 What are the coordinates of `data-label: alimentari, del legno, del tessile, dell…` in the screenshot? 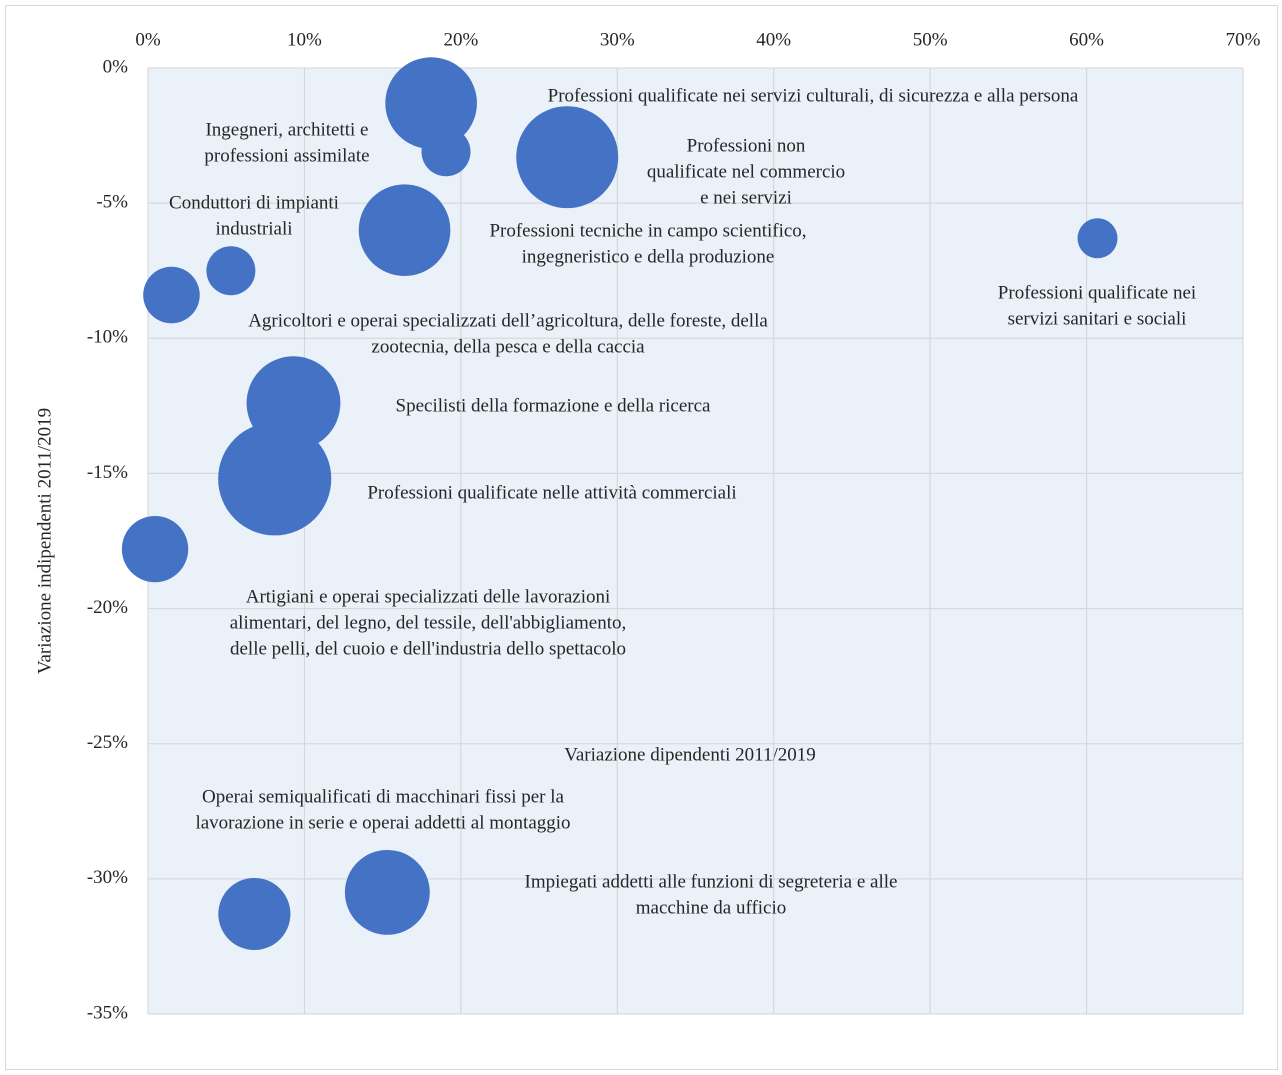 It's located at (428, 622).